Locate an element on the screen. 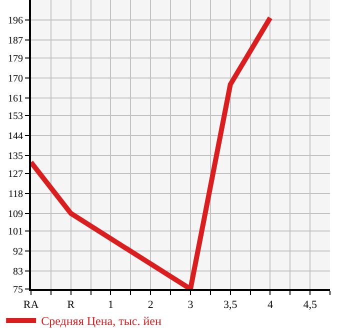 This screenshot has height=335, width=345. y-tick-label: 75 is located at coordinates (18, 290).